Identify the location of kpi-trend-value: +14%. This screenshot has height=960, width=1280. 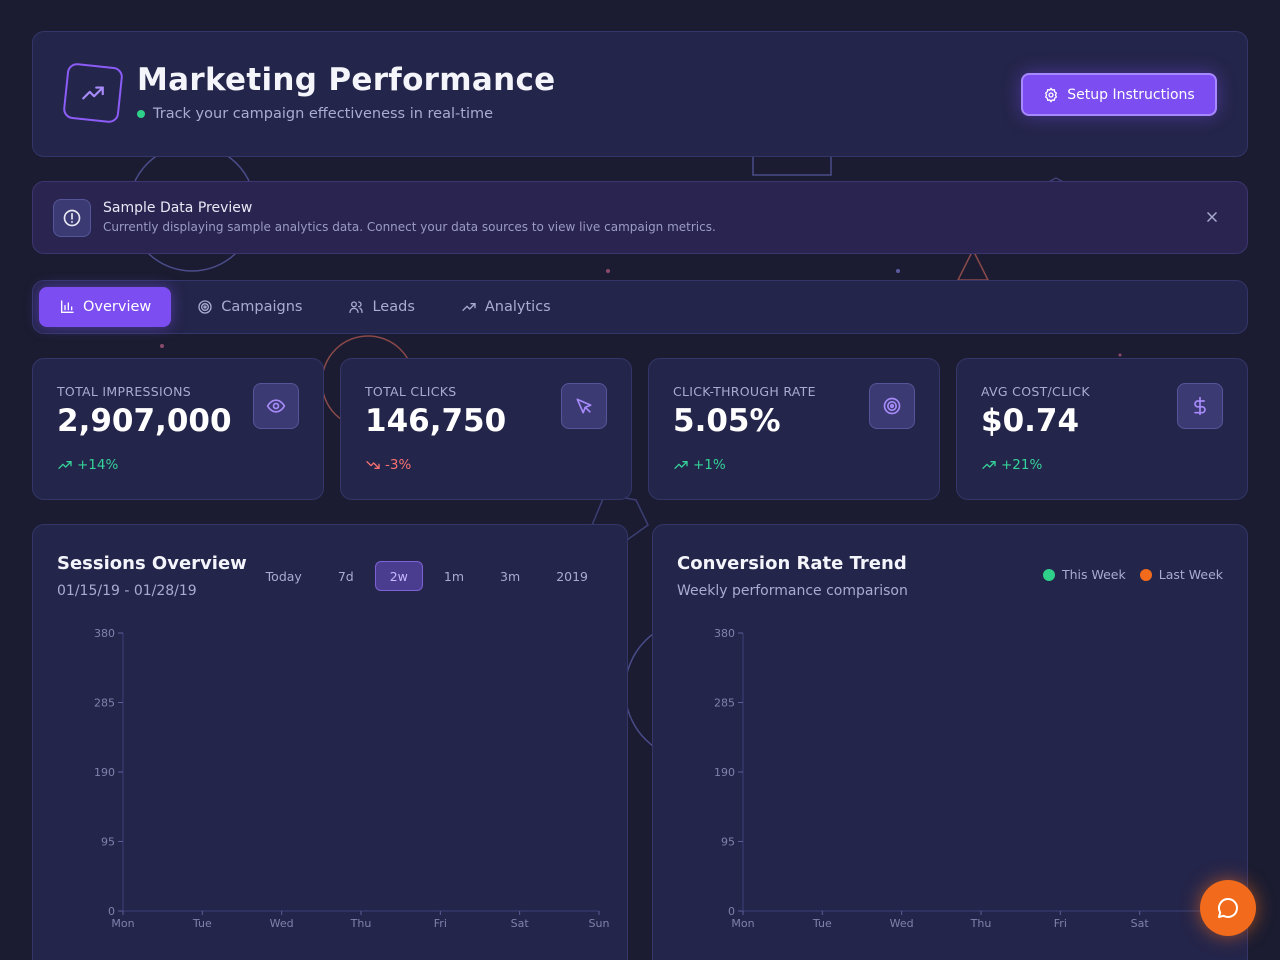
(98, 465).